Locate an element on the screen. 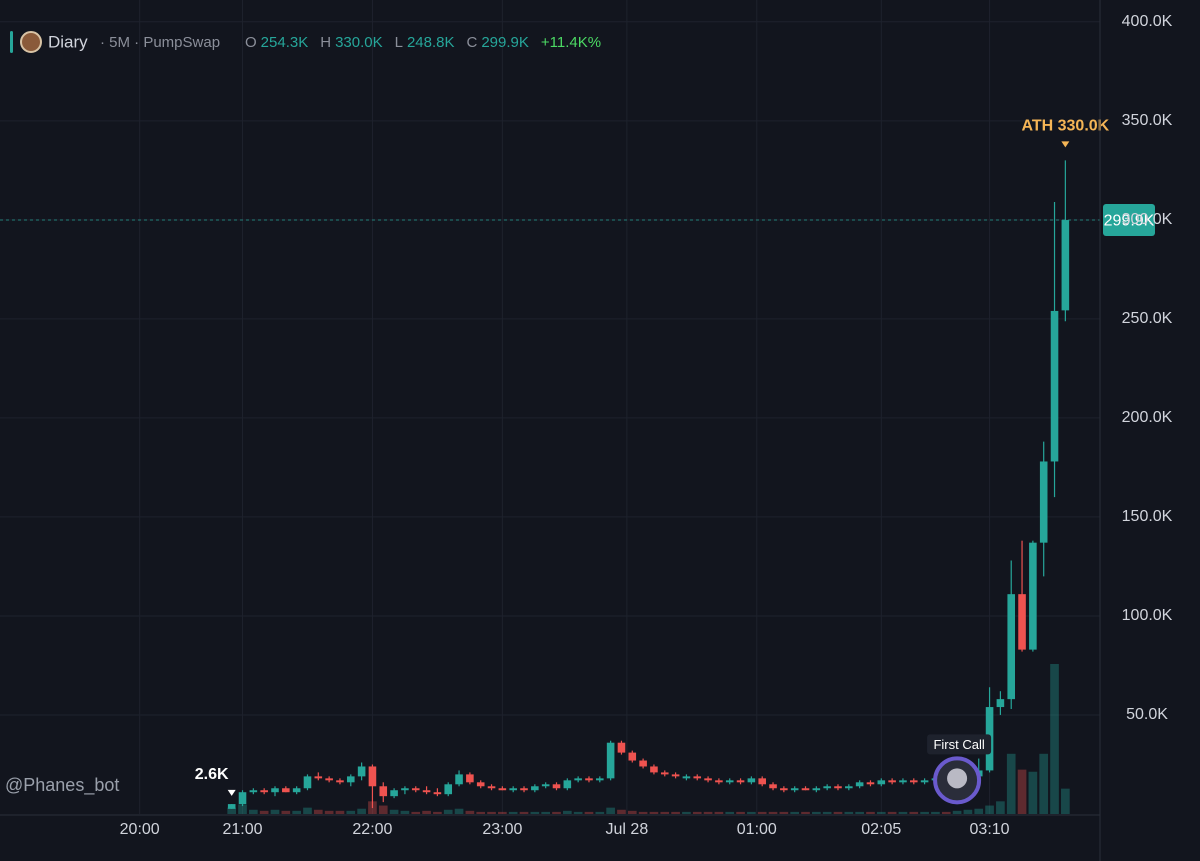 The height and width of the screenshot is (861, 1200). x-tick-label: 22:00 is located at coordinates (372, 829).